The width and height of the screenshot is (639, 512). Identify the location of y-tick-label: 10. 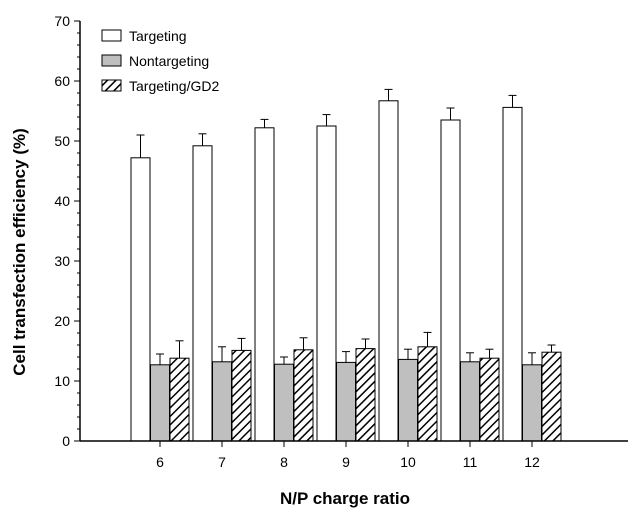
(62, 381).